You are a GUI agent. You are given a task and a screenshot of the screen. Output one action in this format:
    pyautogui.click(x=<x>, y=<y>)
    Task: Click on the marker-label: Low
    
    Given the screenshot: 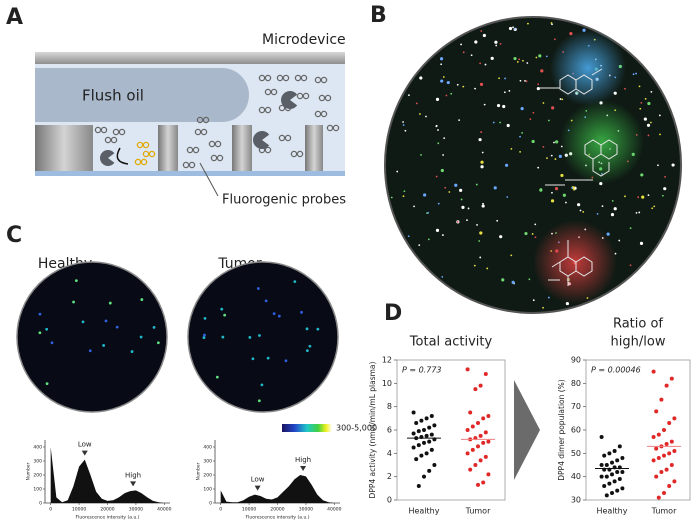 What is the action you would take?
    pyautogui.click(x=258, y=480)
    